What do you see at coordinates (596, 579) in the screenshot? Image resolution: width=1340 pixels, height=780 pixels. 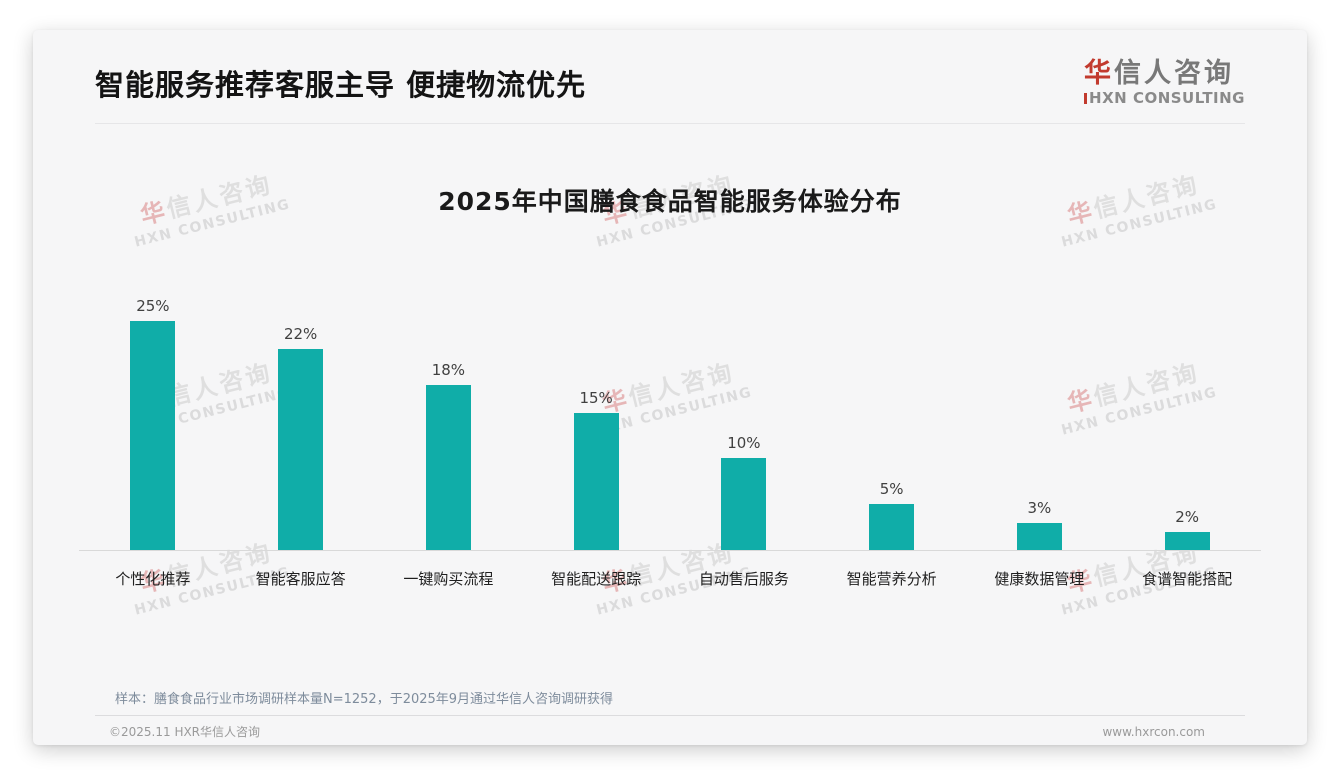 I see `category-label: 智能配送跟踪` at bounding box center [596, 579].